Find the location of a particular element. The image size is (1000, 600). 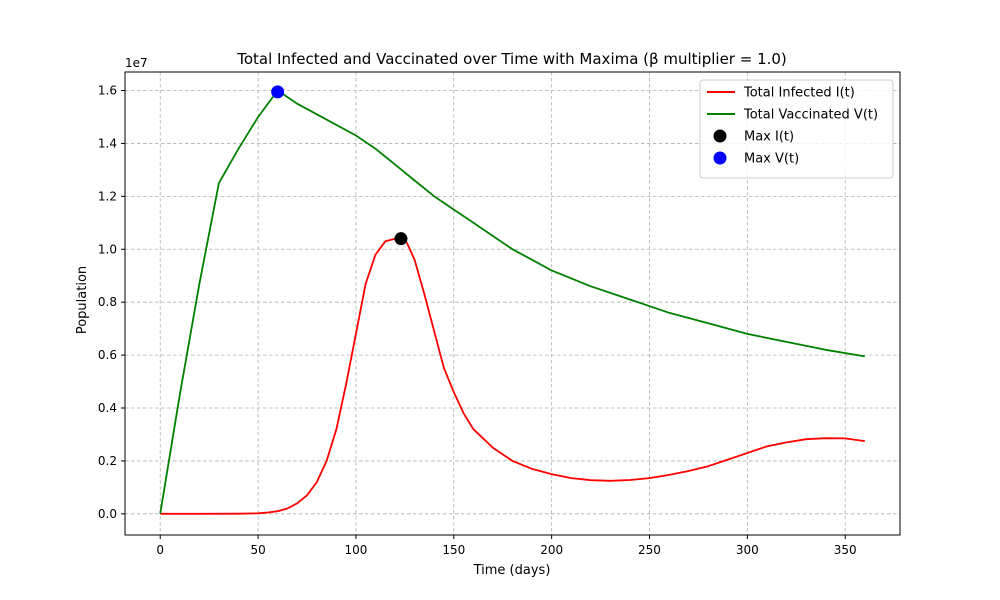

x-tick-label: 300 is located at coordinates (747, 550).